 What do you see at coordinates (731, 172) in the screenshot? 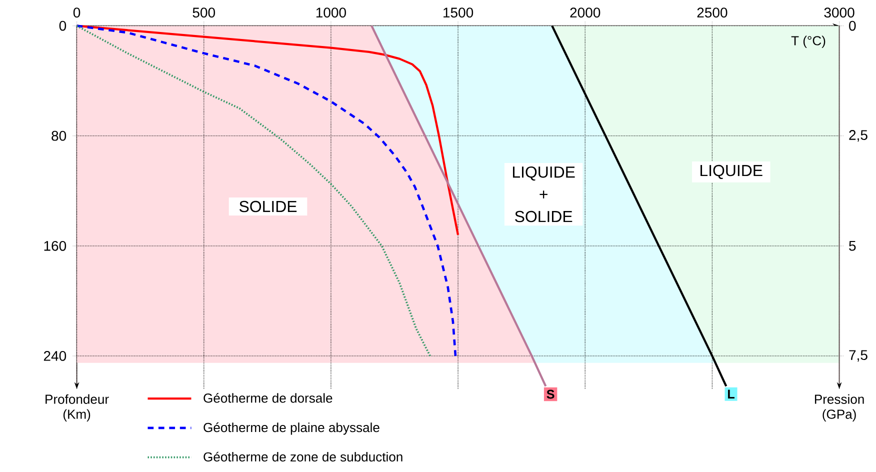
I see `series-label: LIQUIDE` at bounding box center [731, 172].